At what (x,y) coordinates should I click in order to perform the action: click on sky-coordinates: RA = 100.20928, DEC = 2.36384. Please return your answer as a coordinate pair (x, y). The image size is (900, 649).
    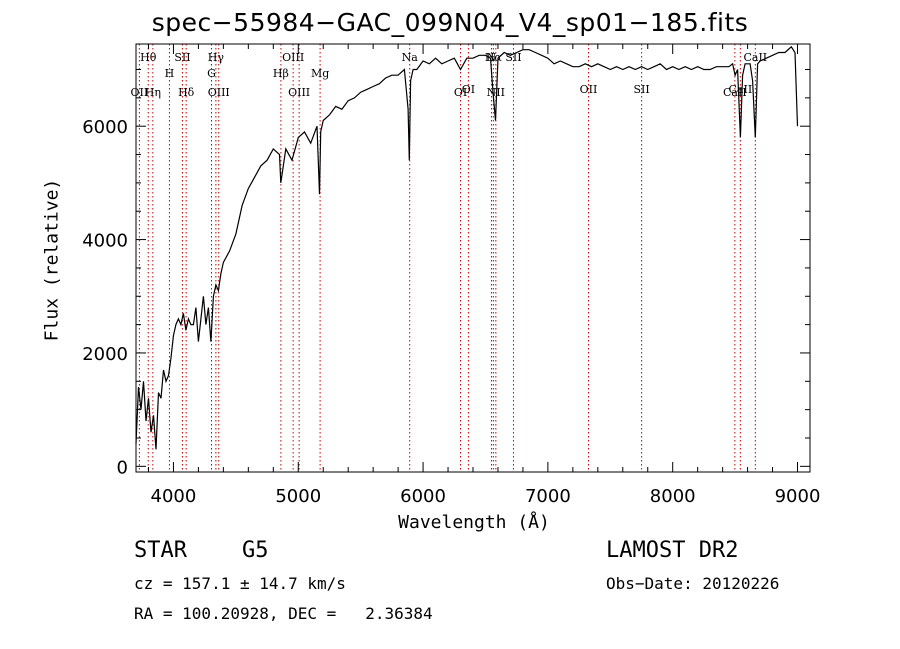
    Looking at the image, I should click on (283, 613).